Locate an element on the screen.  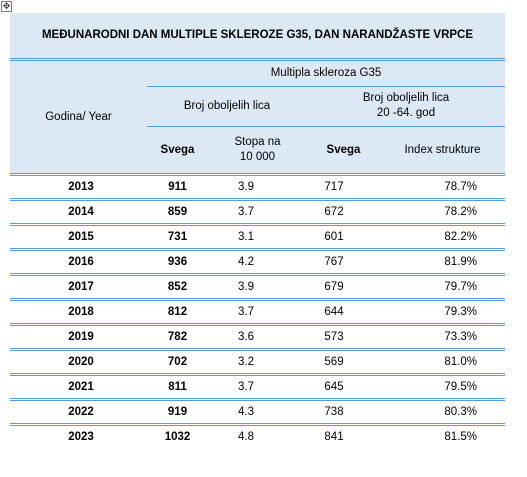
year-cell: 2018 is located at coordinates (78, 312).